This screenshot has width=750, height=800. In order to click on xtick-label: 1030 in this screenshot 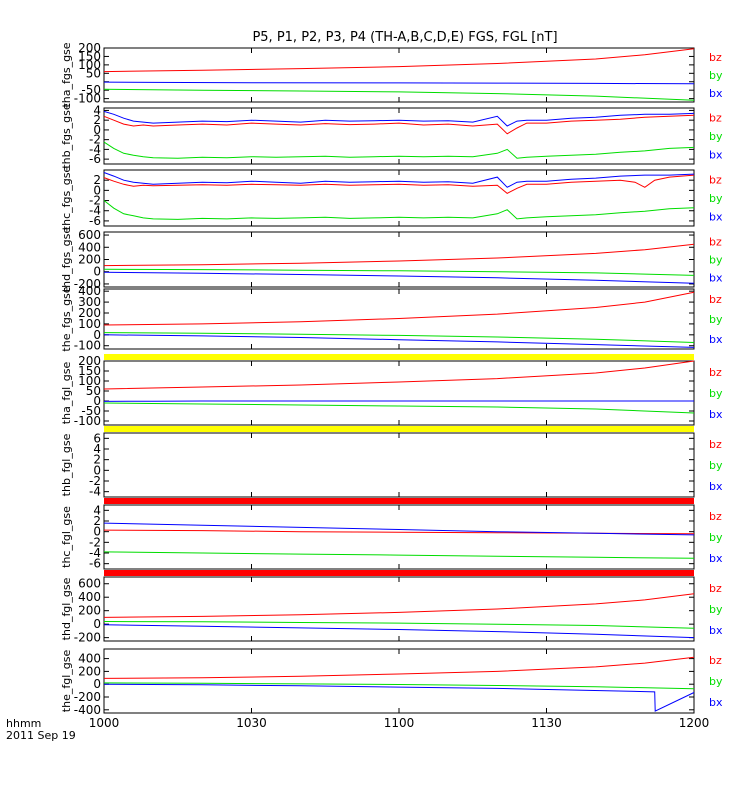, I will do `click(251, 723)`.